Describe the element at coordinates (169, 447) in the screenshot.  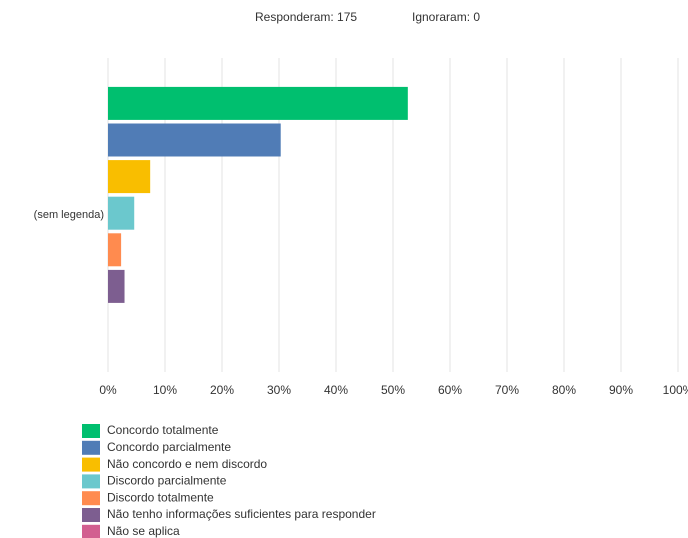
I see `legend-label: Concordo parcialmente` at that location.